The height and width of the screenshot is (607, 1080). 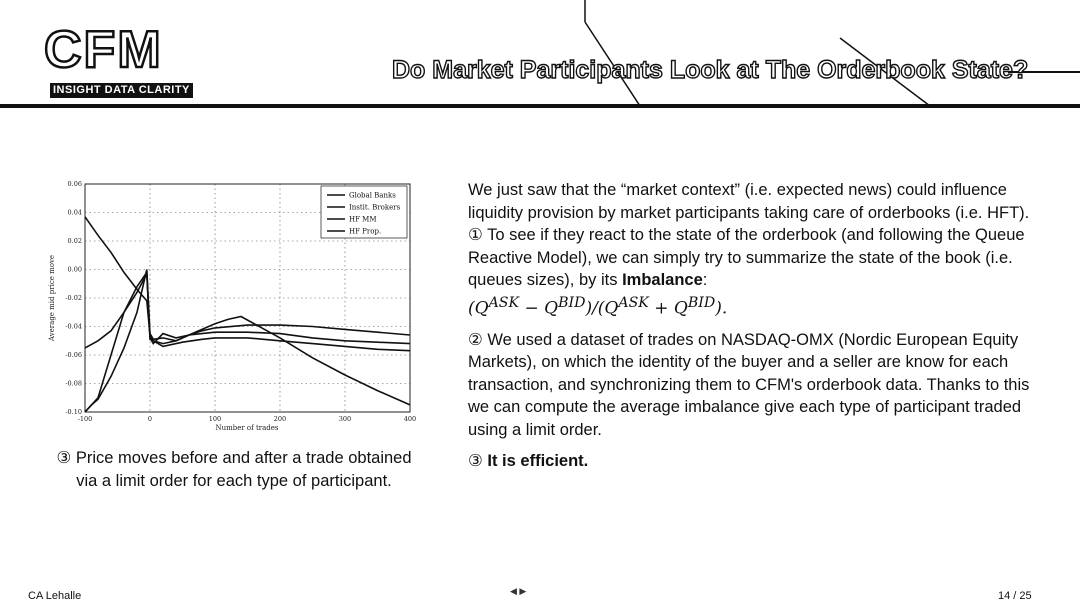 I want to click on footer-author: CA Lehalle, so click(x=55, y=596).